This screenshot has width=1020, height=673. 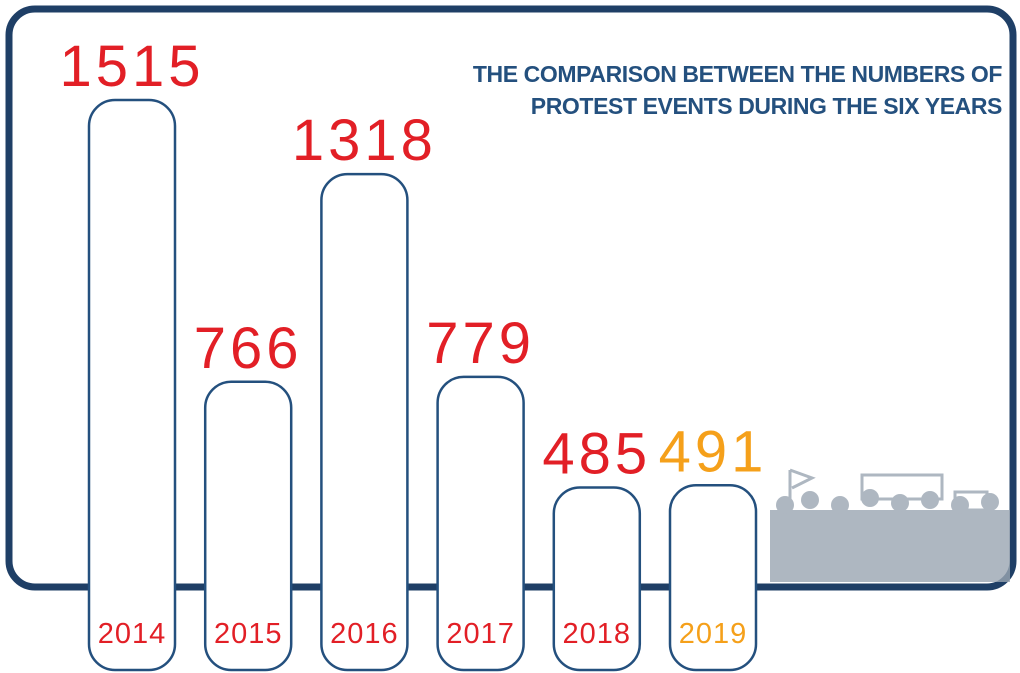 What do you see at coordinates (480, 343) in the screenshot?
I see `value-label: 779` at bounding box center [480, 343].